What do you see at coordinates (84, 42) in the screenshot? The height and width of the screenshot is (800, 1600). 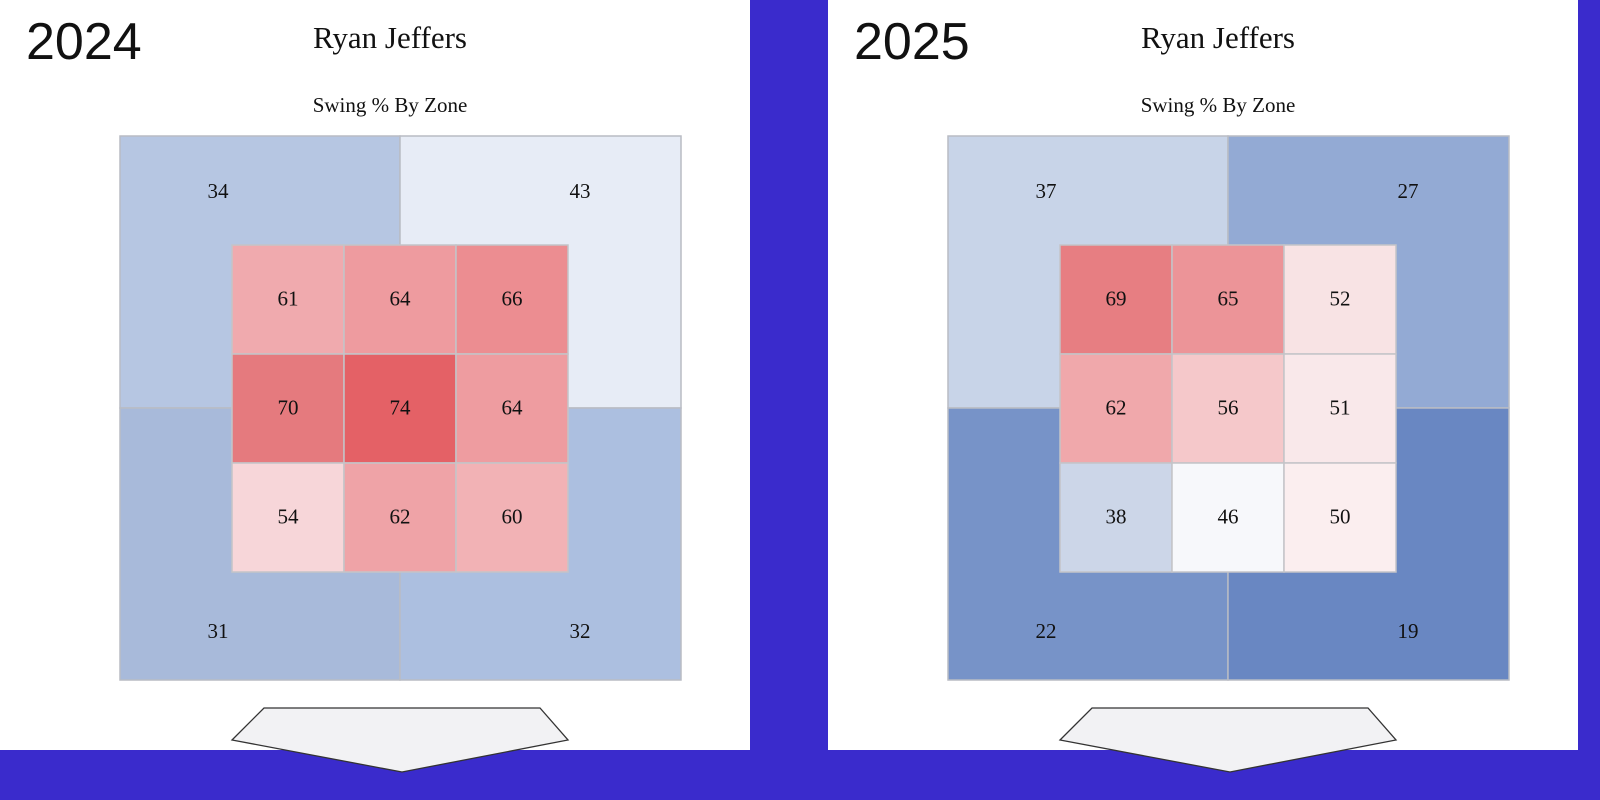 I see `year-label: 2024` at bounding box center [84, 42].